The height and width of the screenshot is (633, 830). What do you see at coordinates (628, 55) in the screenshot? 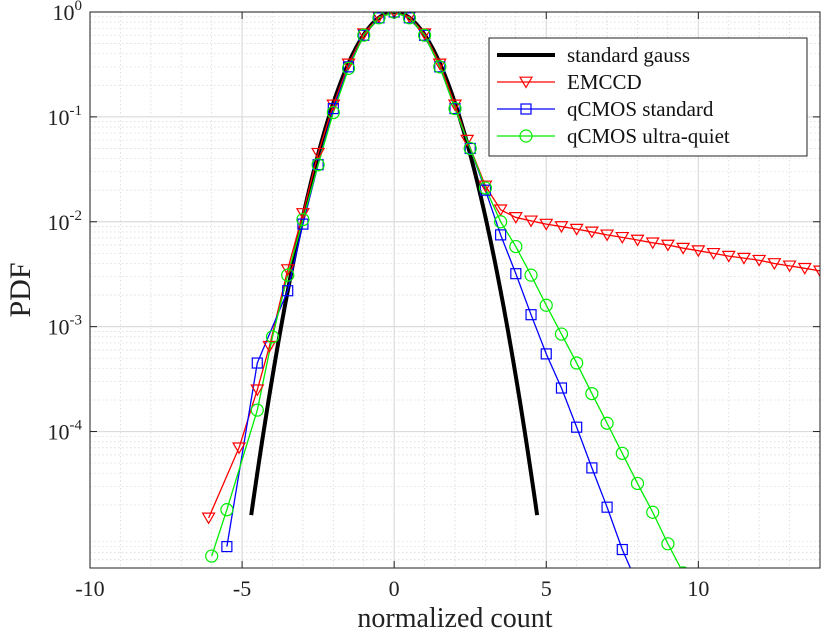
I see `legend-label: standard gauss` at bounding box center [628, 55].